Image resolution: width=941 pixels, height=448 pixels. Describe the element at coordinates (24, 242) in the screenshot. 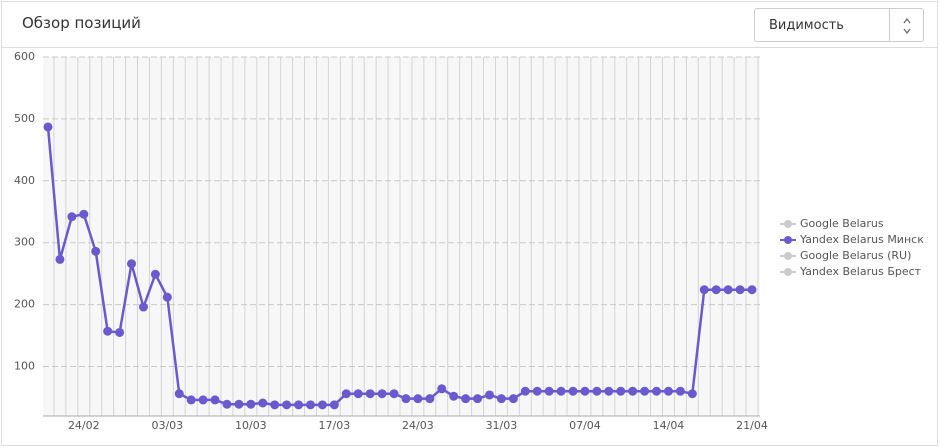

I see `y-tick-label: 300` at that location.